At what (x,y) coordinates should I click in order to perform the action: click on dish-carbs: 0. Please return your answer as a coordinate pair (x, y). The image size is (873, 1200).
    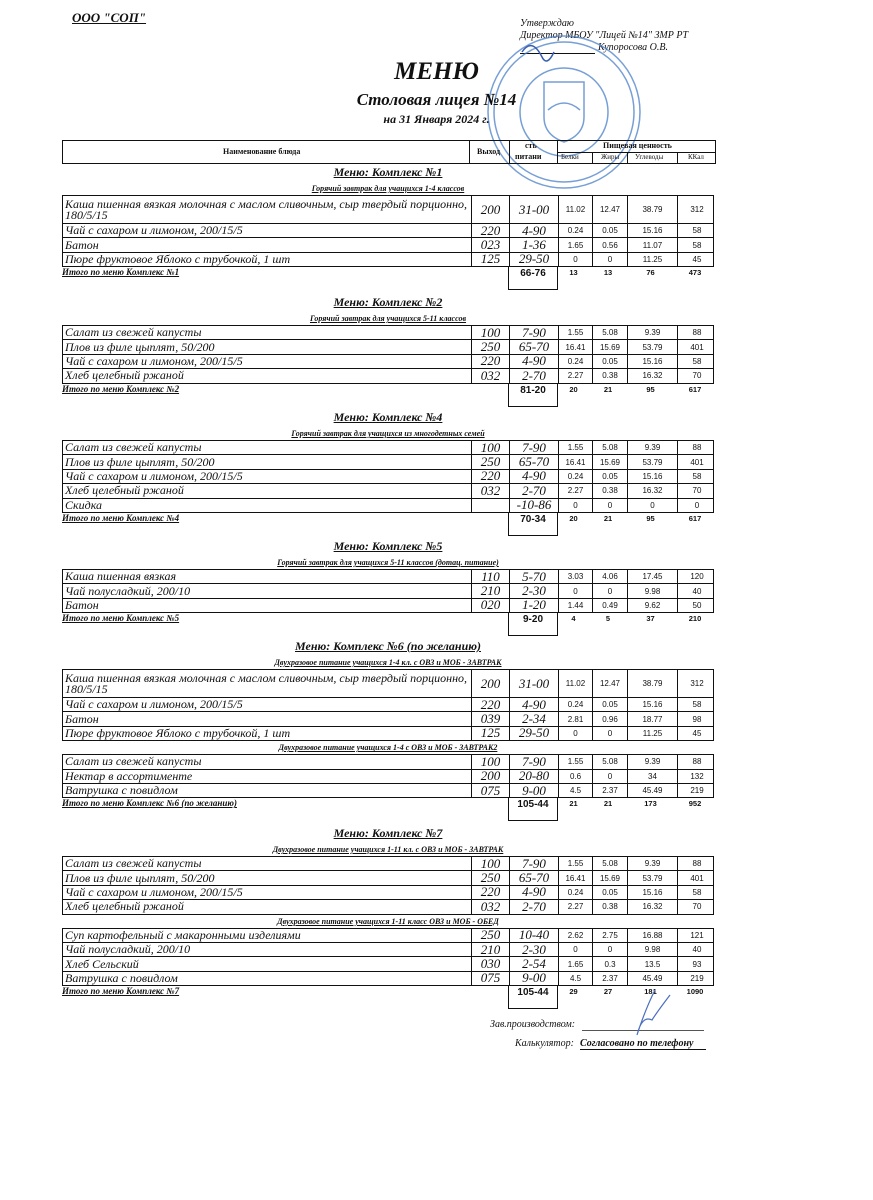
    Looking at the image, I should click on (652, 505).